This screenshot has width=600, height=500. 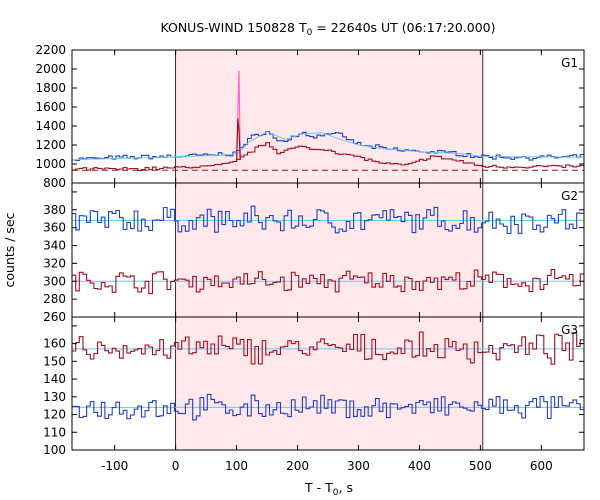 What do you see at coordinates (569, 196) in the screenshot?
I see `panel-label-G2: G2` at bounding box center [569, 196].